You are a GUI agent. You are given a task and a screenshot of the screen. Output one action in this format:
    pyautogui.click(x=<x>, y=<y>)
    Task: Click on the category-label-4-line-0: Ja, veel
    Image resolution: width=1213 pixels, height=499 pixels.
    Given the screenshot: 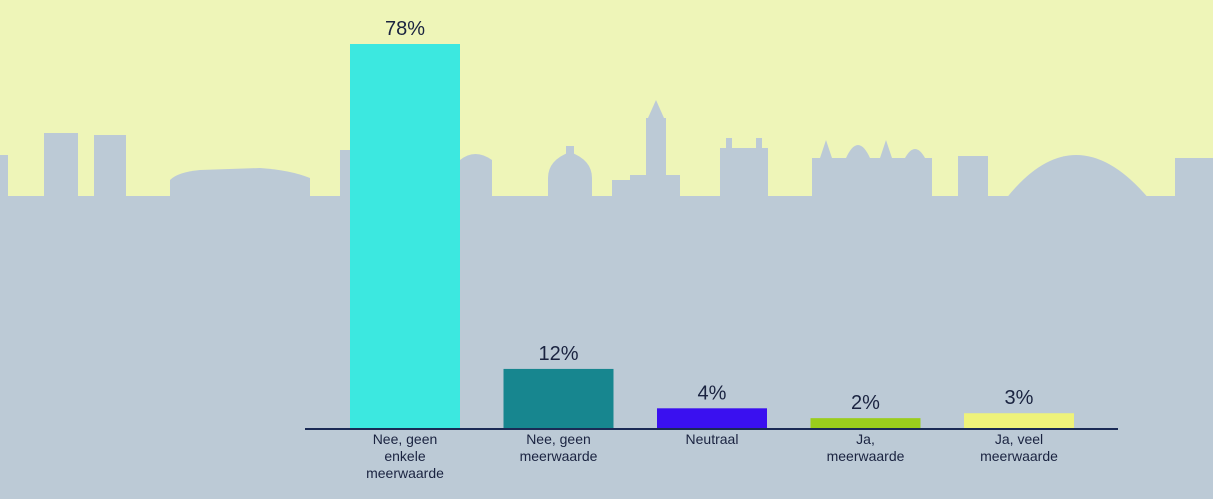 What is the action you would take?
    pyautogui.click(x=1019, y=439)
    